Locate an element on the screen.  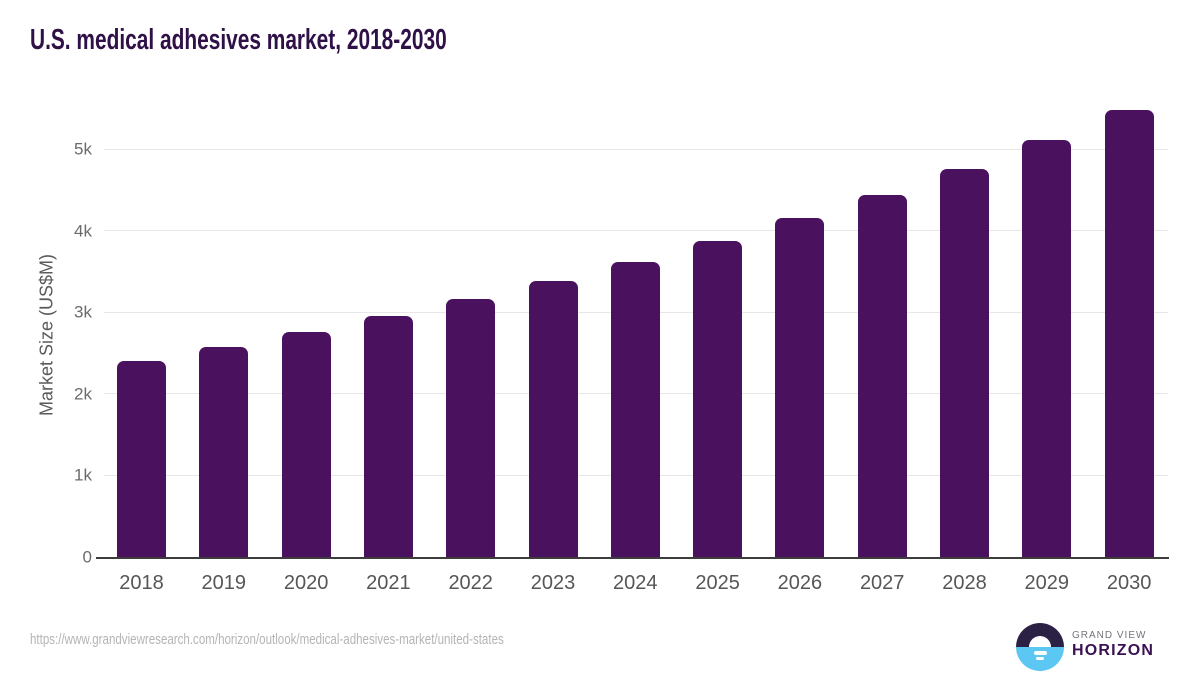
x-tick-label: 2024 is located at coordinates (635, 583).